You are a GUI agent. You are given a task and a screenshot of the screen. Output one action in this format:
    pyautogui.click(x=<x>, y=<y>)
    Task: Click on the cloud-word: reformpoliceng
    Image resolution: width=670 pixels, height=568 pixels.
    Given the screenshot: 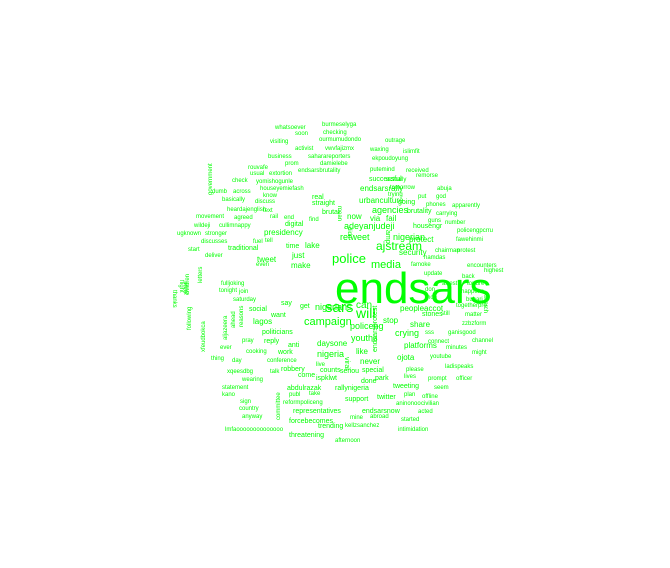 What is the action you would take?
    pyautogui.click(x=303, y=403)
    